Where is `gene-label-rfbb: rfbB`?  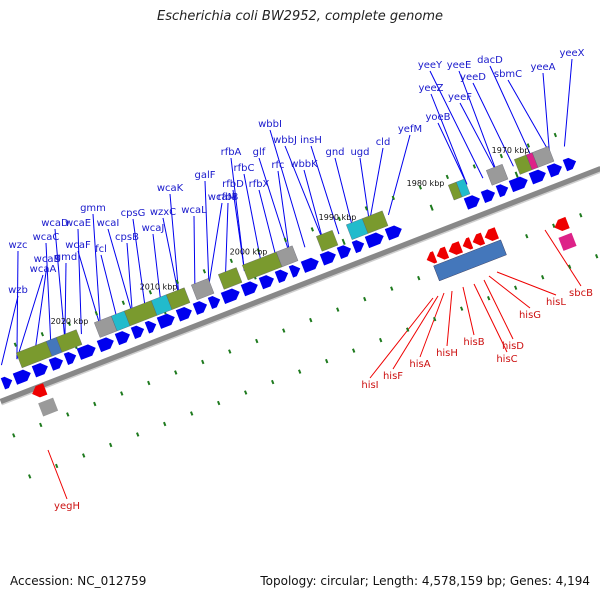
gene-label-rfbb: rfbB is located at coordinates (228, 197).